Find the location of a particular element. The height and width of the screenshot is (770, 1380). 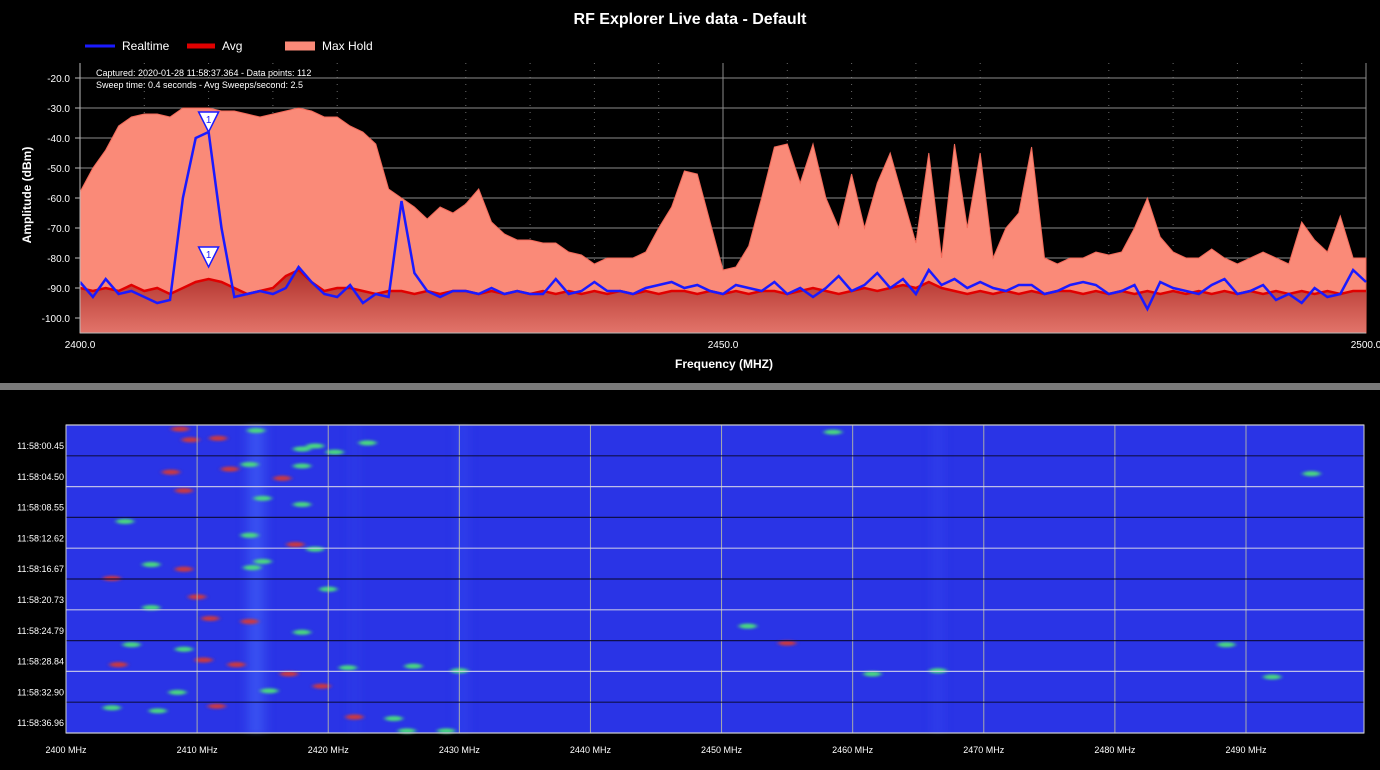

y-axis-title: Amplitude (dBm) is located at coordinates (27, 195).